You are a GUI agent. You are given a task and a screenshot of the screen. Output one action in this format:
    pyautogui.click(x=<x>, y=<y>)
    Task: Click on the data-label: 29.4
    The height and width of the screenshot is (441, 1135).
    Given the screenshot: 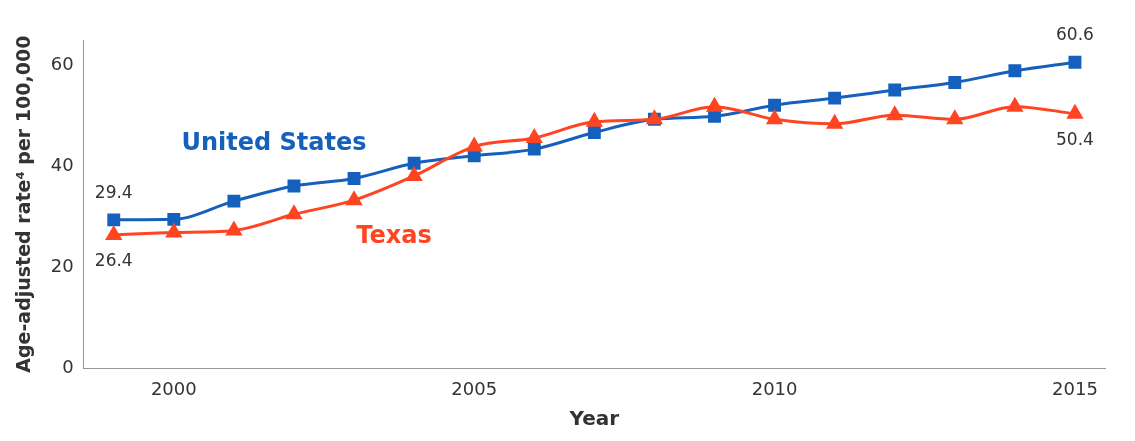 What is the action you would take?
    pyautogui.click(x=113, y=191)
    